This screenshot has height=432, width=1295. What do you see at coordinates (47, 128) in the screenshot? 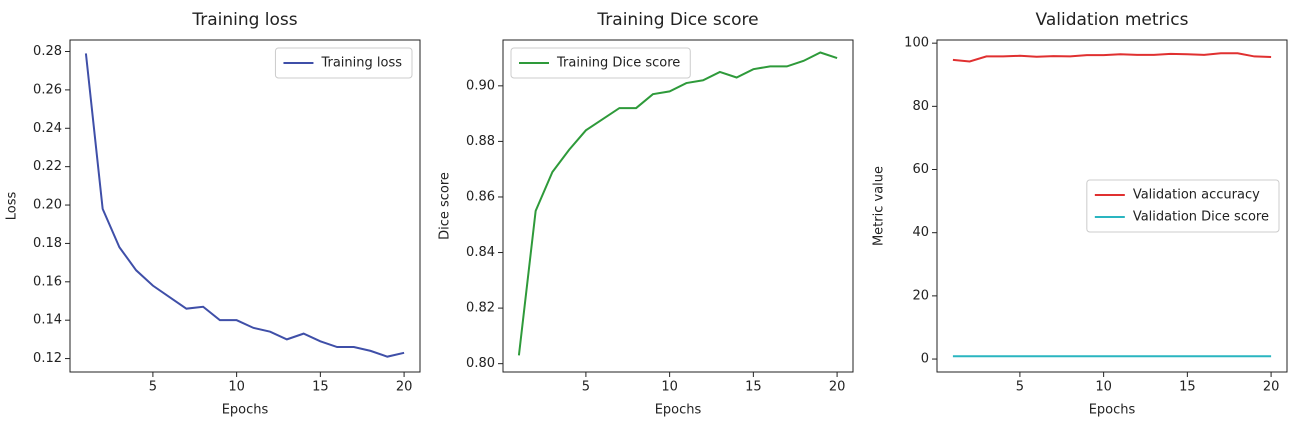
I see `y-tick-label: 0.24` at bounding box center [47, 128].